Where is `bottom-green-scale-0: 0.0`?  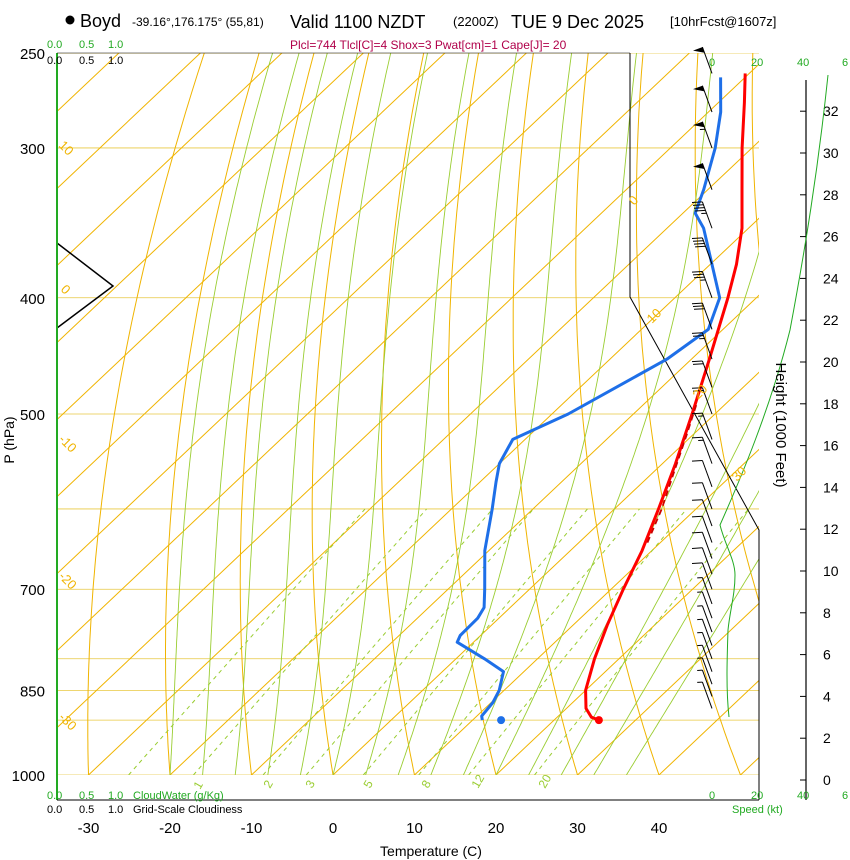 bottom-green-scale-0: 0.0 is located at coordinates (54, 796).